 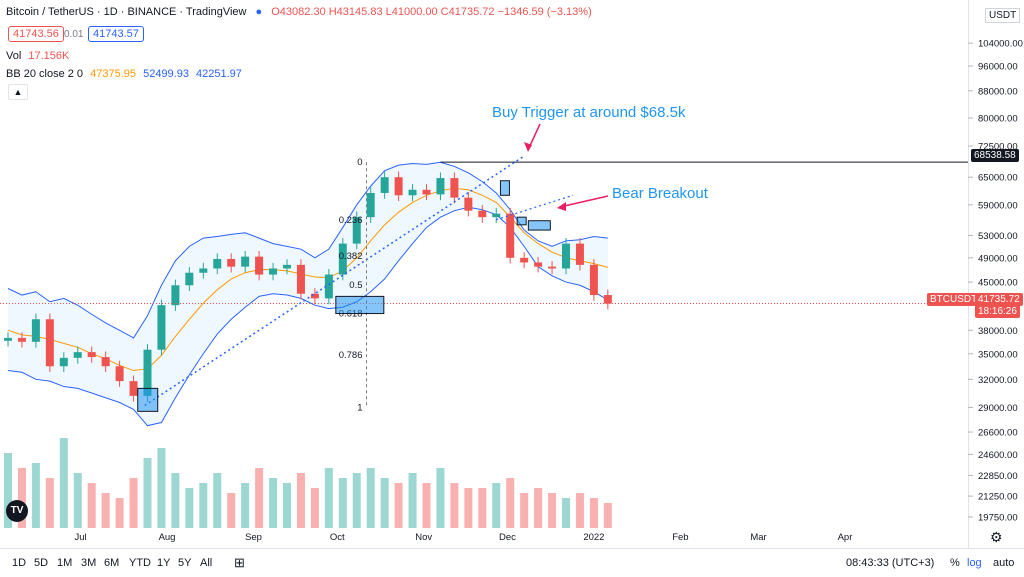 What do you see at coordinates (112, 563) in the screenshot?
I see `range-6m: 6M` at bounding box center [112, 563].